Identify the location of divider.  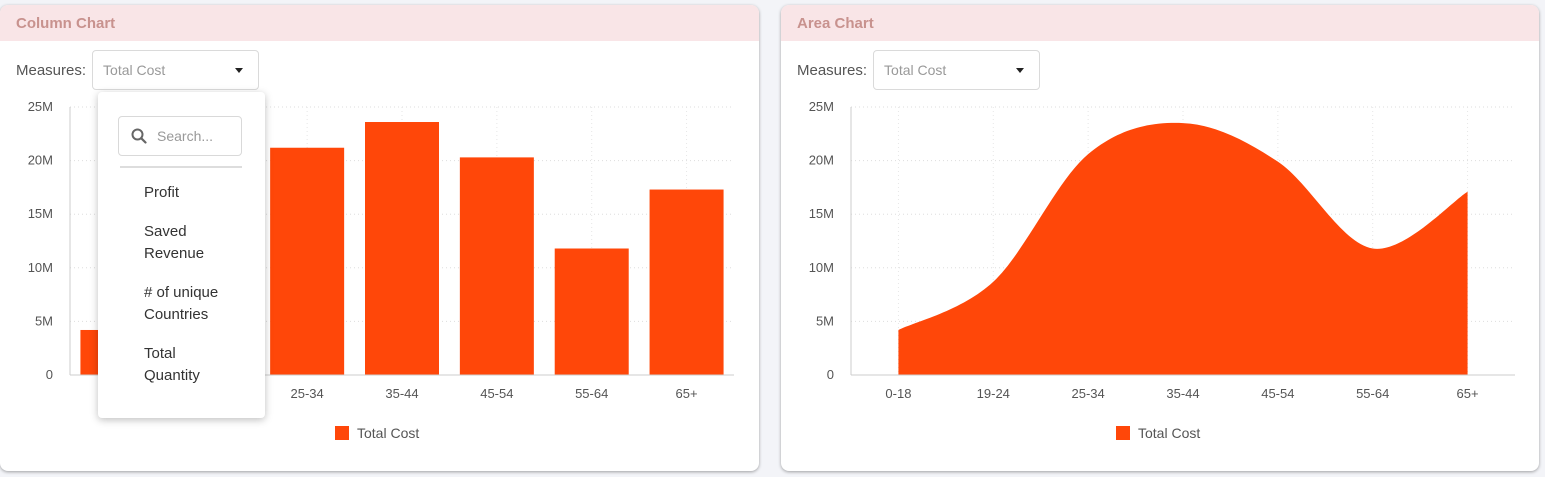
(181, 167).